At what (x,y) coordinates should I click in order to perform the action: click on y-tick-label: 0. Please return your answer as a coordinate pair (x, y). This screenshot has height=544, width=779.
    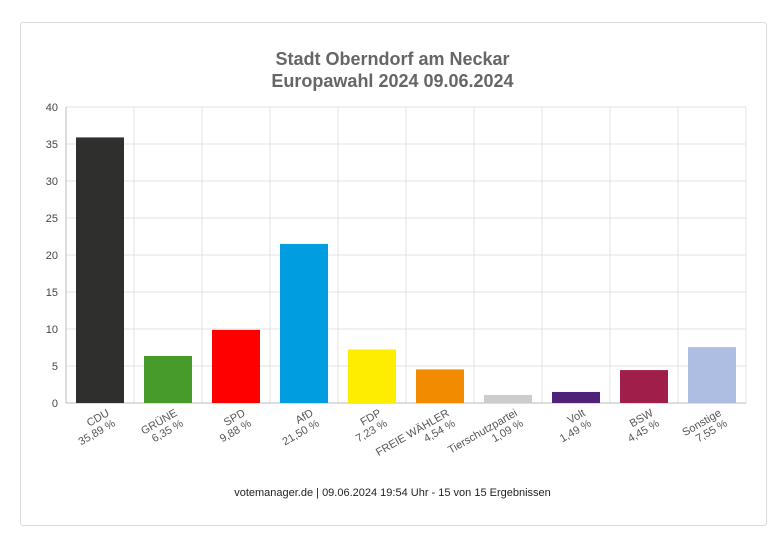
    Looking at the image, I should click on (55, 404).